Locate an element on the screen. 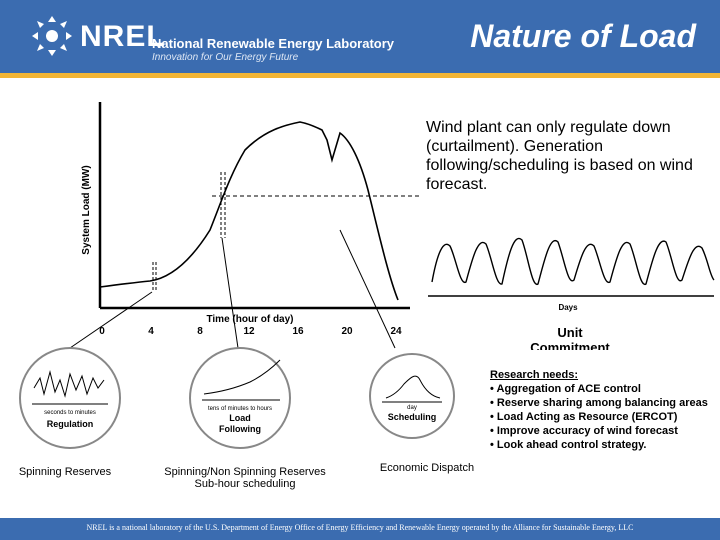 Image resolution: width=720 pixels, height=540 pixels. caption-spinning-reserves: Spinning Reserves is located at coordinates (65, 472).